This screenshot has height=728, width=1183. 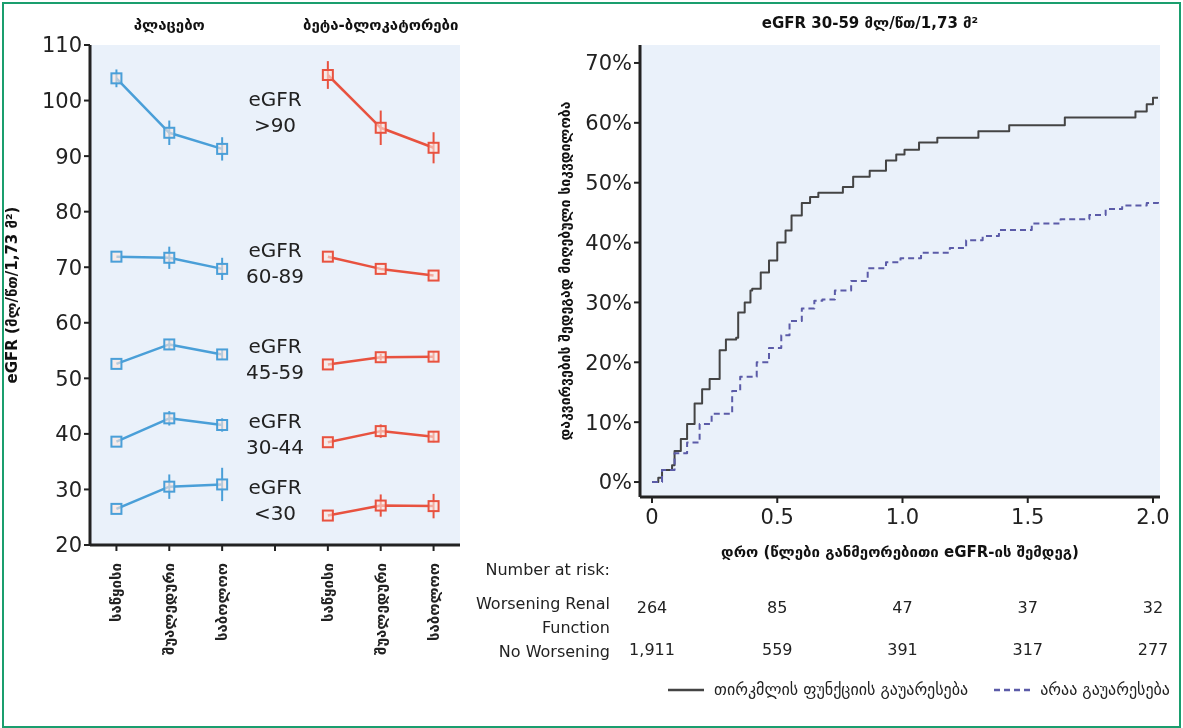 What do you see at coordinates (68, 323) in the screenshot?
I see `y-tick-label: 60` at bounding box center [68, 323].